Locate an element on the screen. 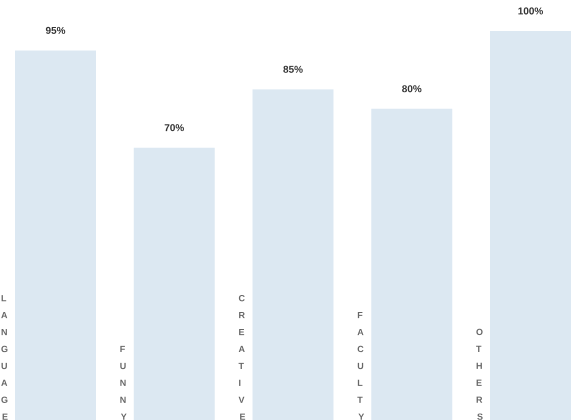 The width and height of the screenshot is (571, 420). category-label: FACULTY is located at coordinates (360, 366).